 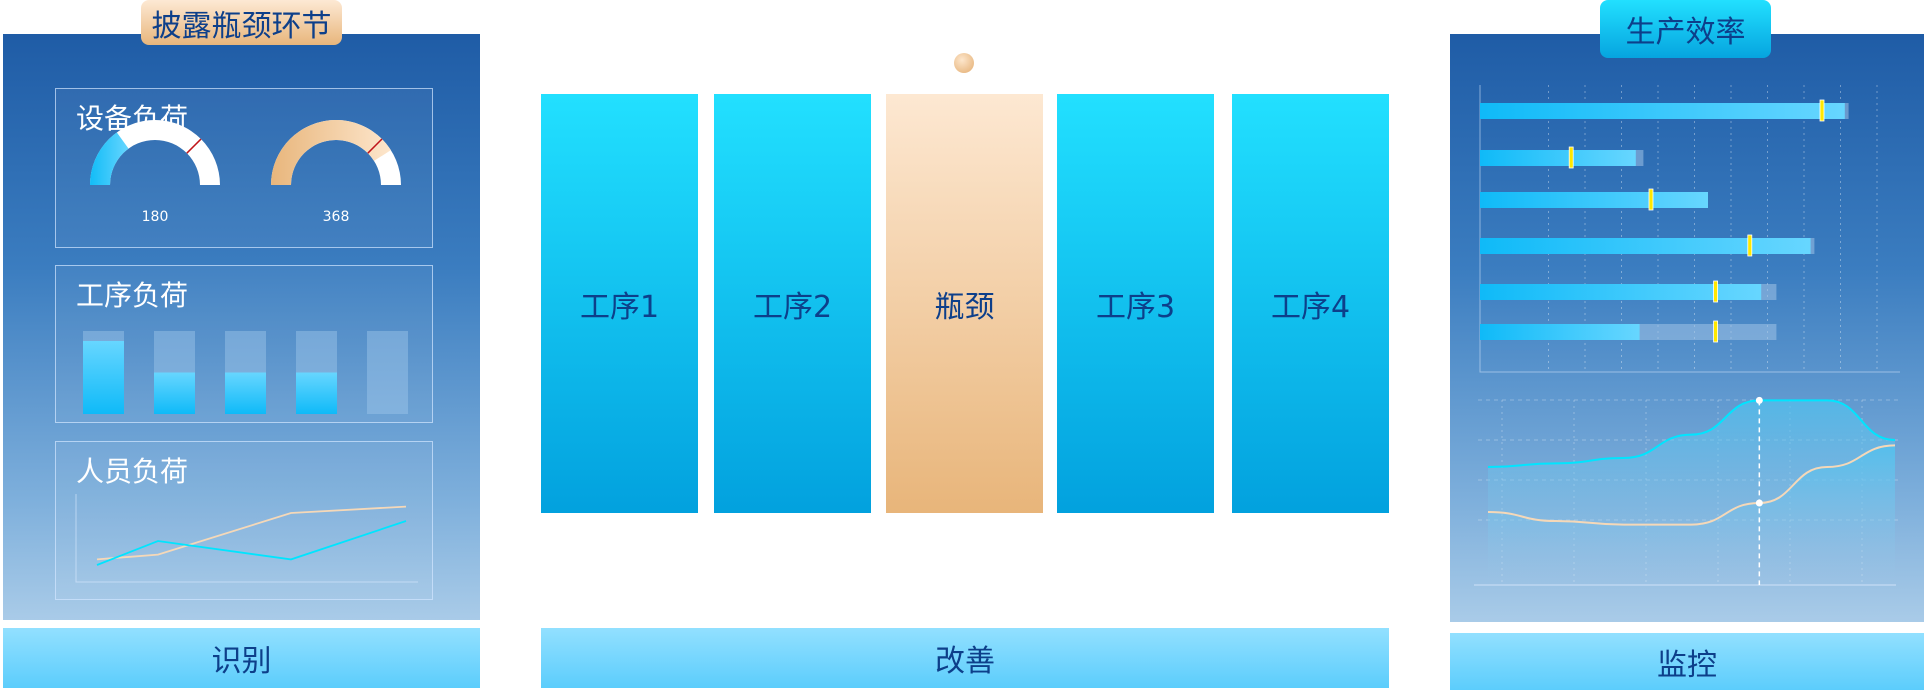 I want to click on bottleneck-title-tab: 披露瓶颈环节, so click(x=241, y=22).